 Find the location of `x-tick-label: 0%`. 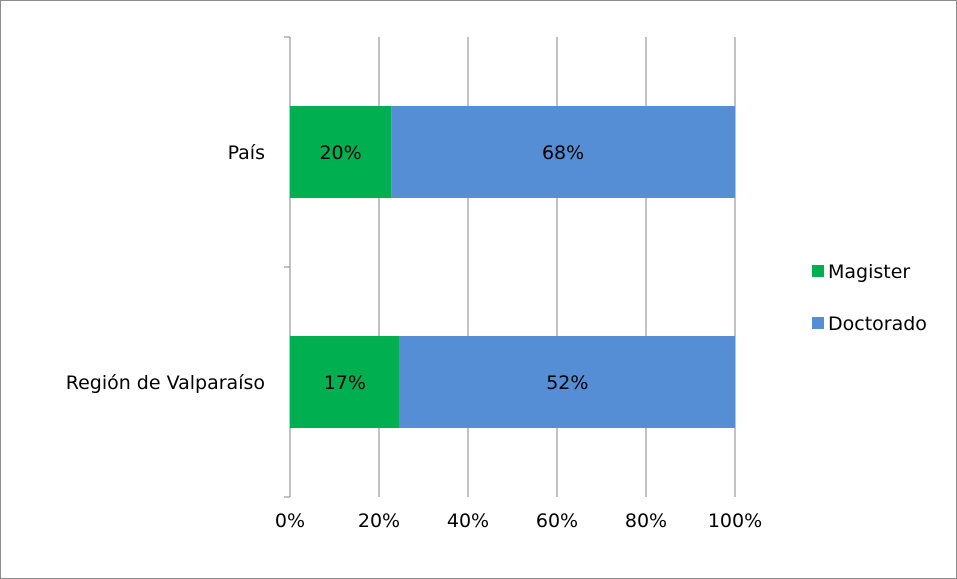

x-tick-label: 0% is located at coordinates (290, 521).